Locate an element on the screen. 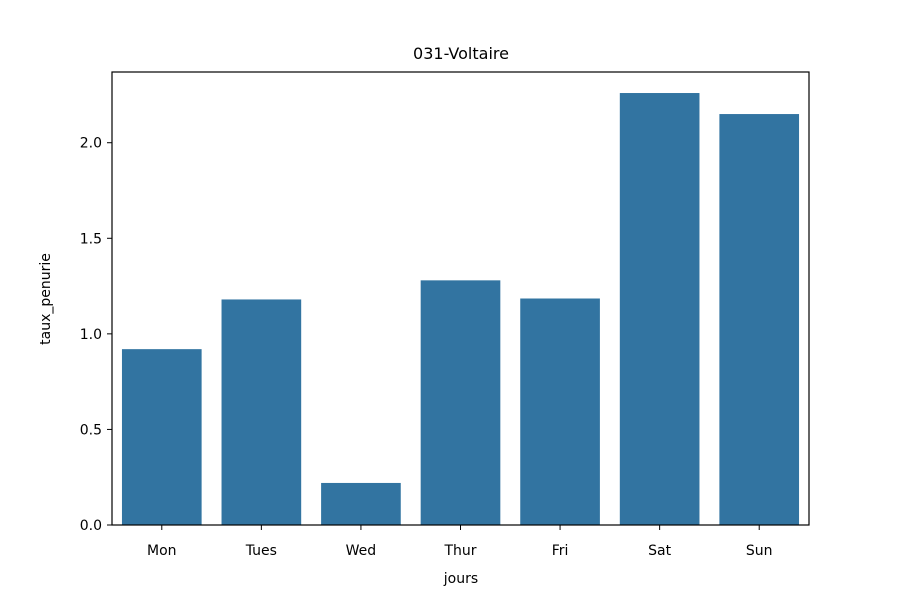 Image resolution: width=900 pixels, height=600 pixels. y-tick-label: 0.5 is located at coordinates (91, 430).